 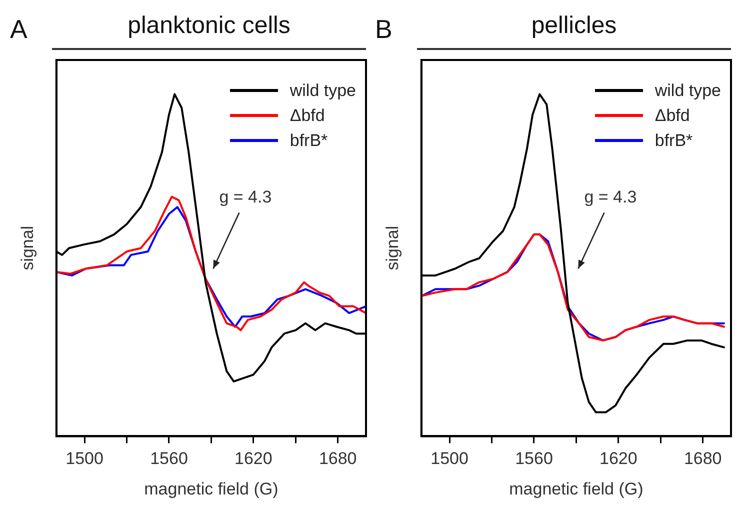 I want to click on chart-title: planktonic cells, so click(x=209, y=26).